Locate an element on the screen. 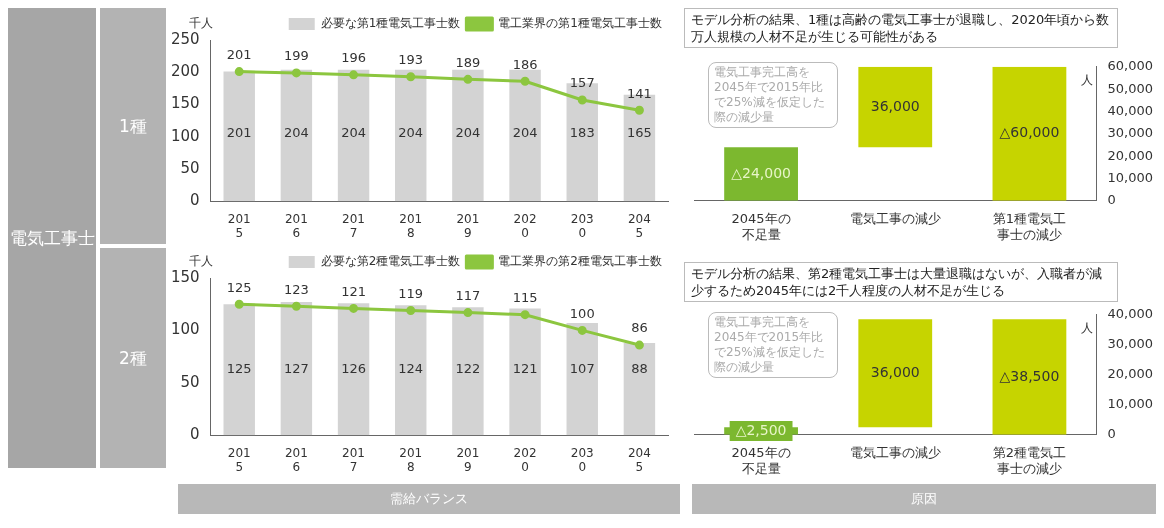 This screenshot has width=1164, height=528. data-label: 127 is located at coordinates (296, 368).